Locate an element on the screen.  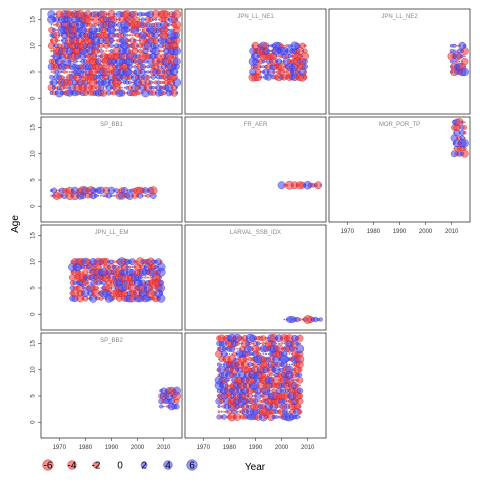
x-tick-label: 1980 is located at coordinates (230, 448).